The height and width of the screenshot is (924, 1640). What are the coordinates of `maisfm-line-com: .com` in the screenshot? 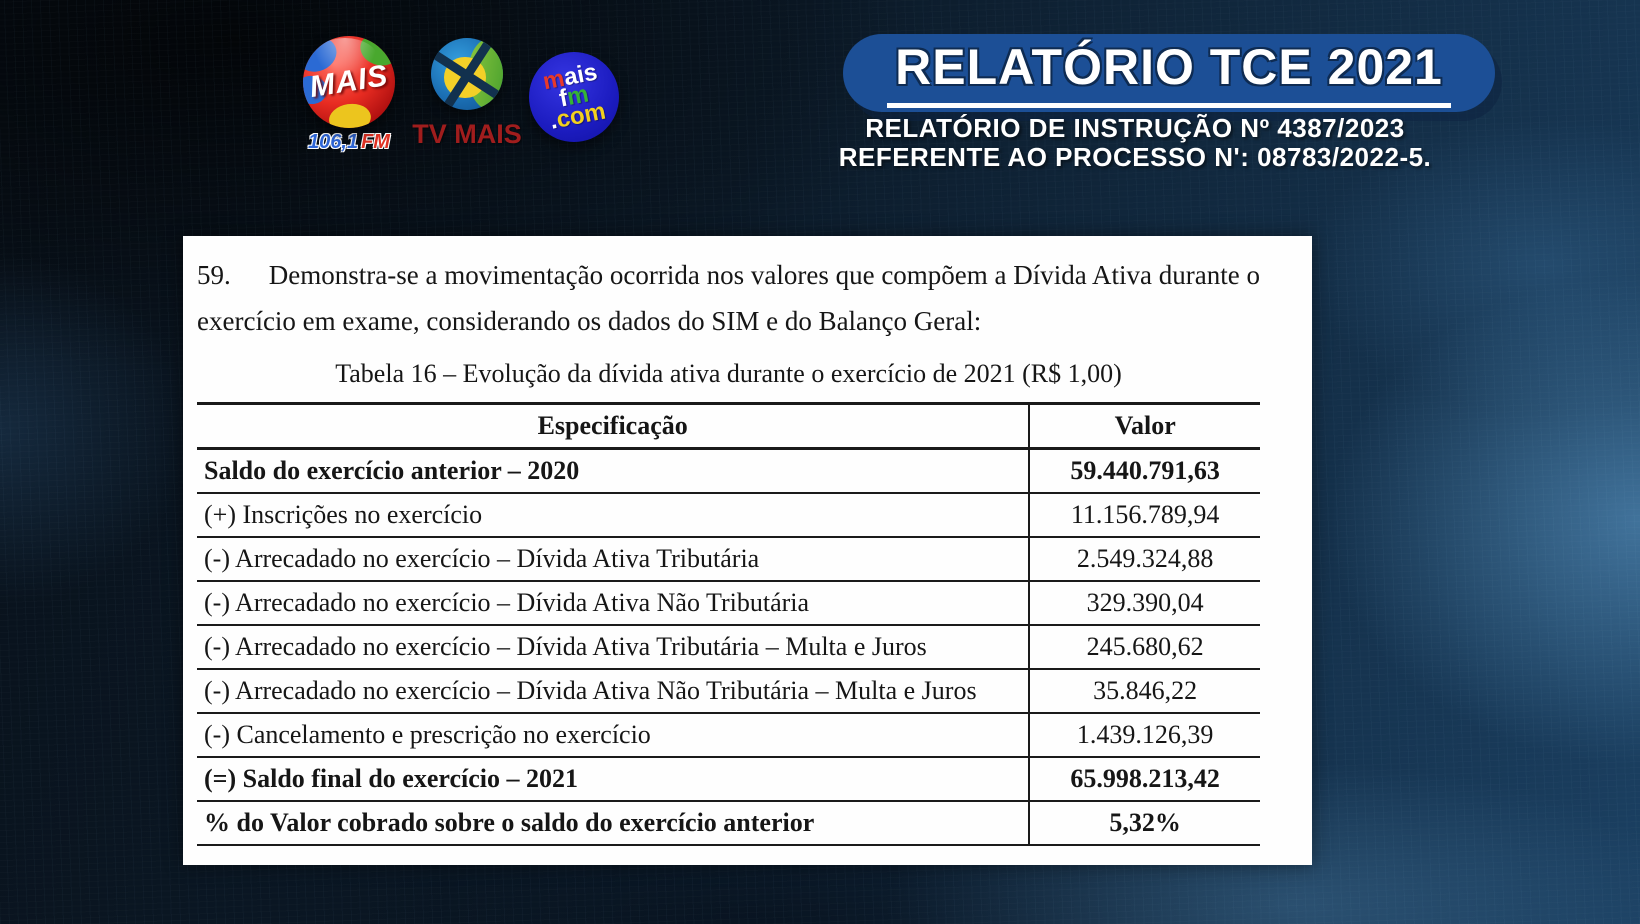 It's located at (577, 116).